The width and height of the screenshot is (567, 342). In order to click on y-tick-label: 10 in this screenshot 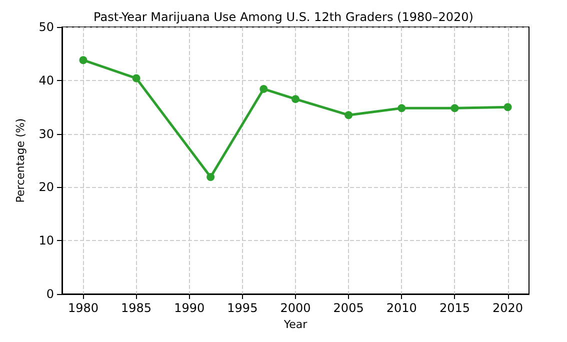, I will do `click(46, 241)`.